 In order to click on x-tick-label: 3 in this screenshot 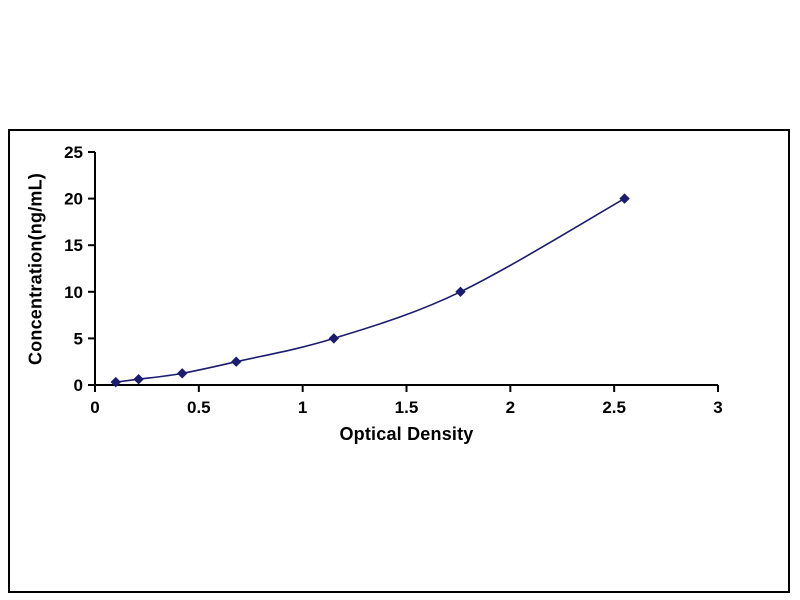, I will do `click(717, 407)`.